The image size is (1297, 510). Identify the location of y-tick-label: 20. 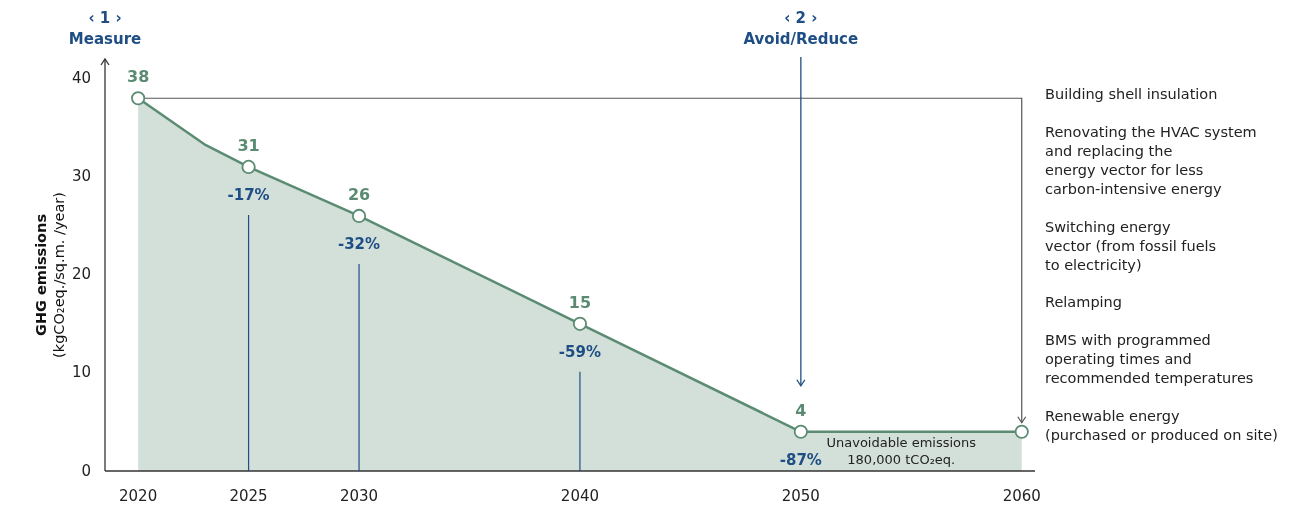
(81, 274).